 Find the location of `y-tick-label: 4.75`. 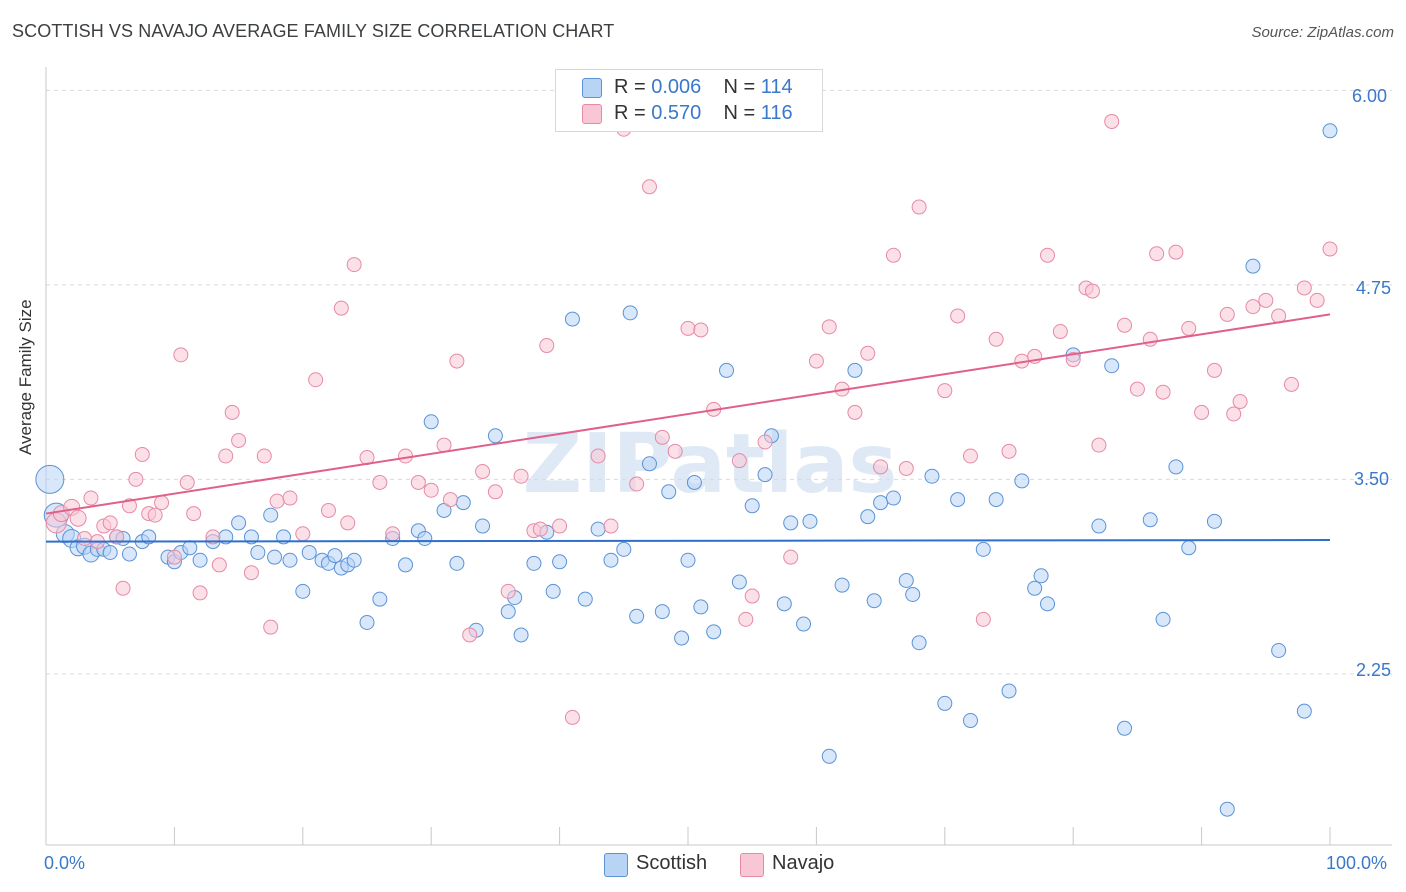

y-tick-label: 4.75 is located at coordinates (1374, 288).